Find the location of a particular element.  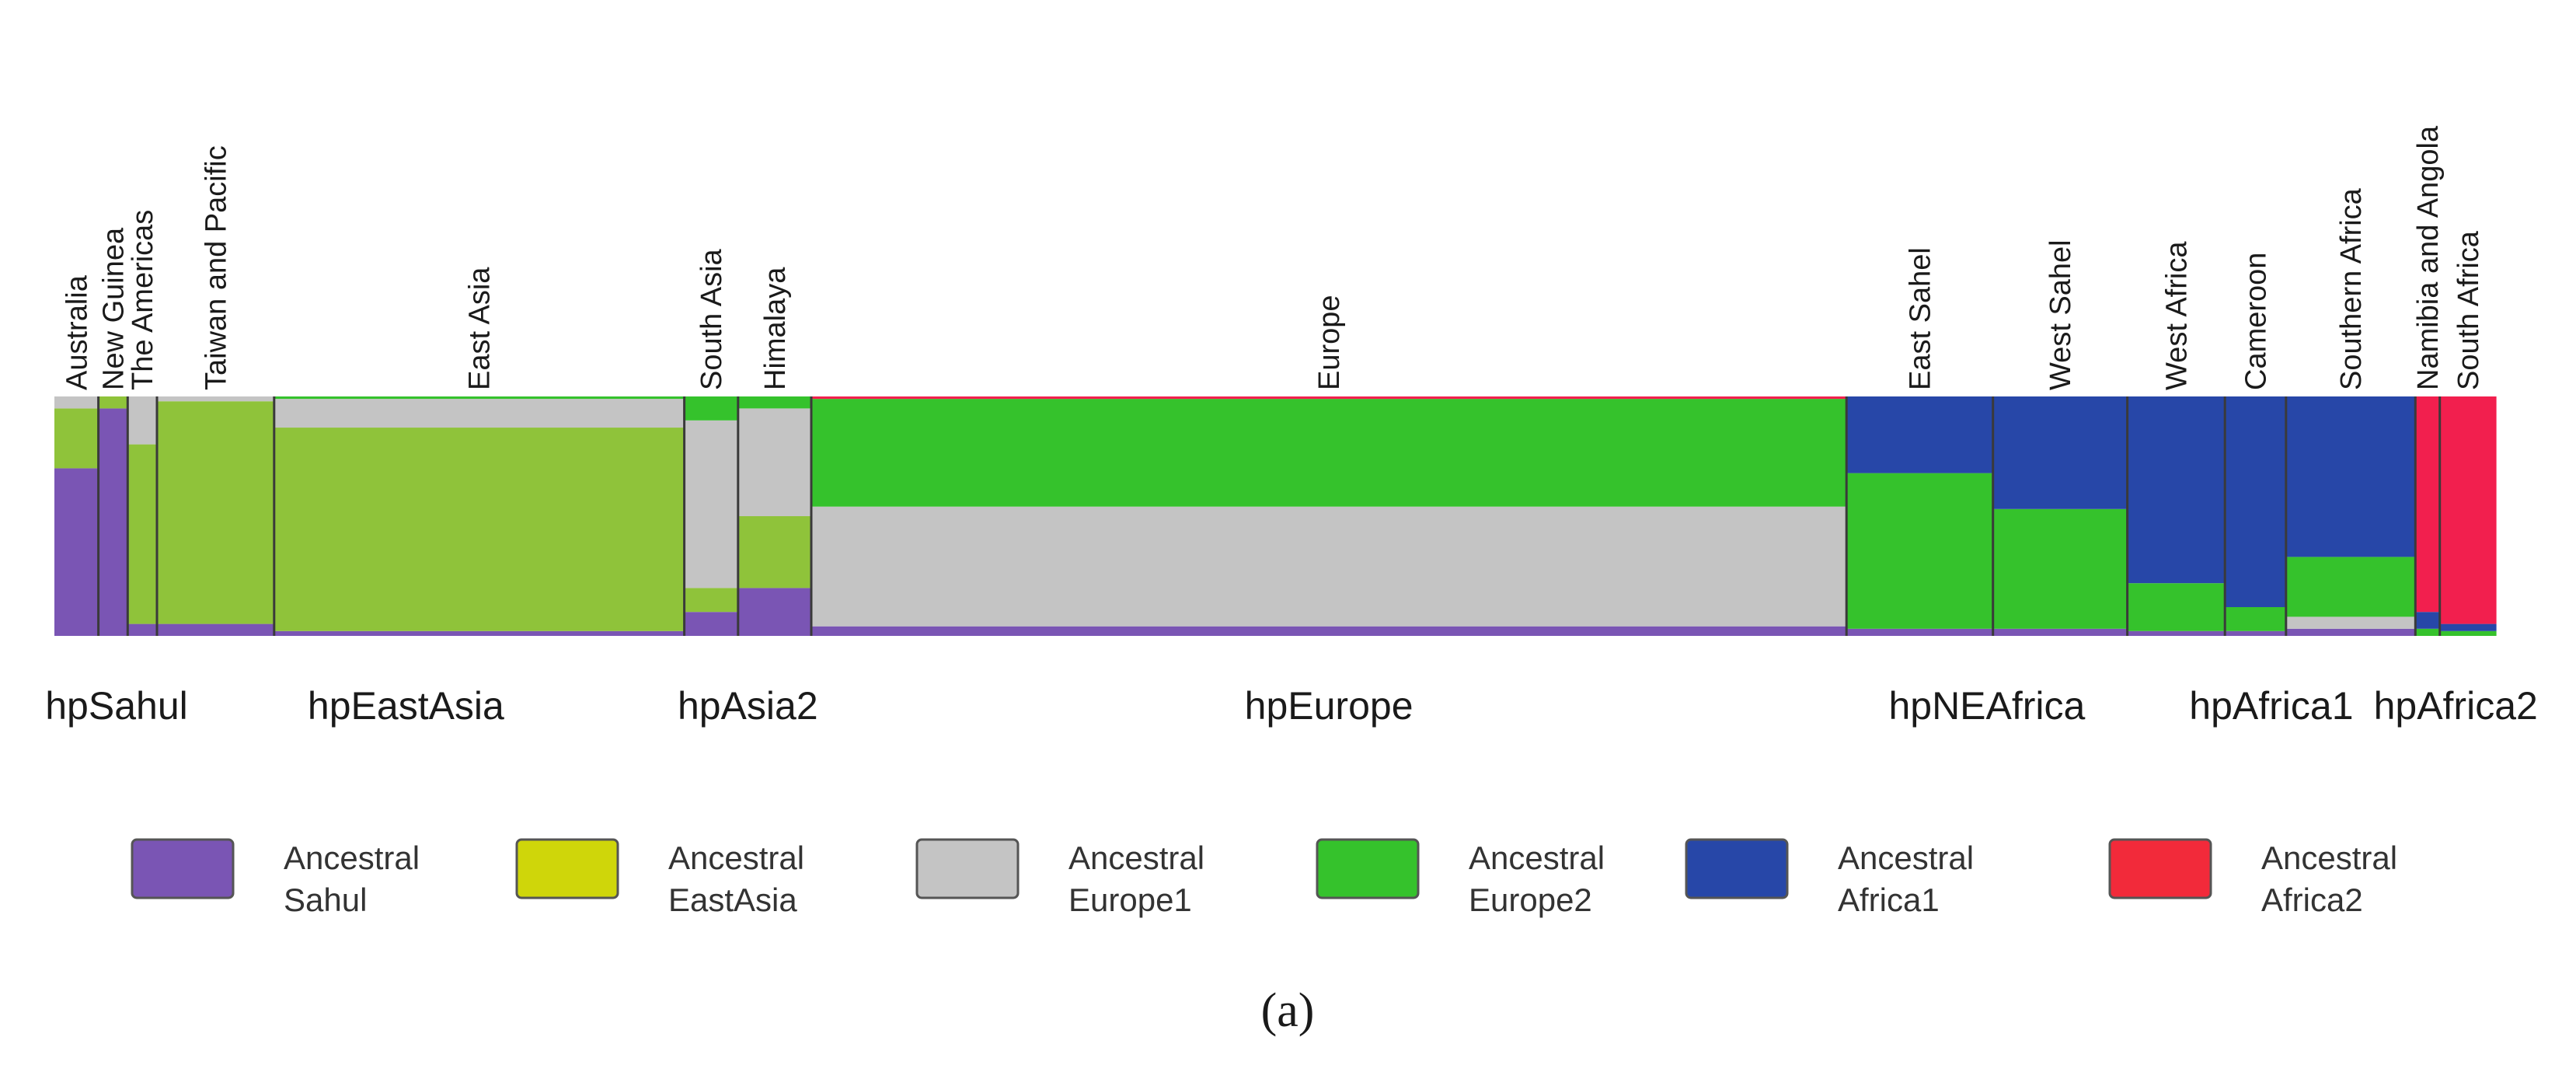

region-label: East Asia is located at coordinates (480, 328).